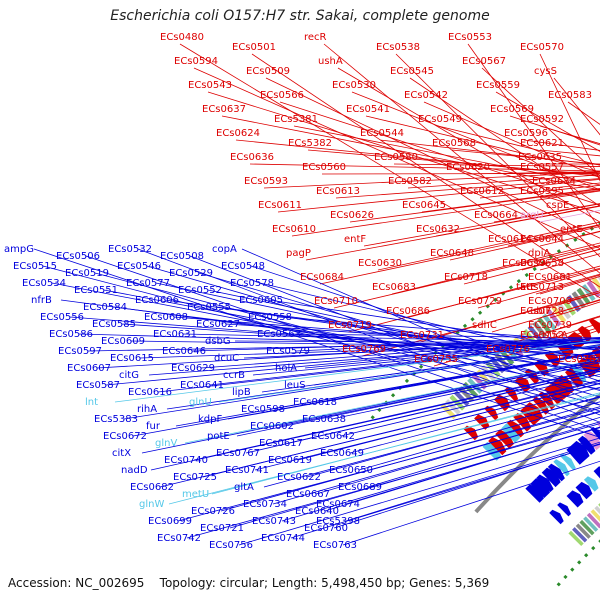 The width and height of the screenshot is (600, 600). I want to click on gene-label: ECs0555, so click(209, 307).